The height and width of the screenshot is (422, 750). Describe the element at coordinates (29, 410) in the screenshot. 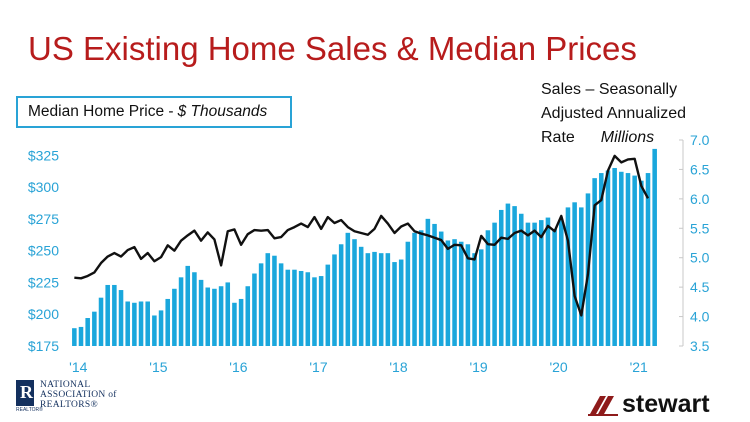

I see `nar-logo-sub: REALTOR®` at that location.